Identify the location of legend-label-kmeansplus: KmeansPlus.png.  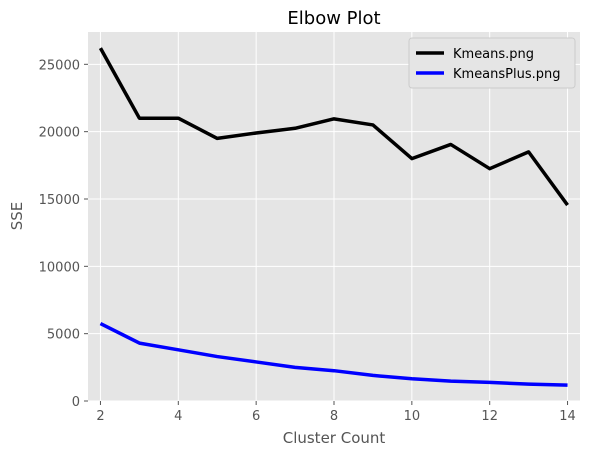
(507, 74).